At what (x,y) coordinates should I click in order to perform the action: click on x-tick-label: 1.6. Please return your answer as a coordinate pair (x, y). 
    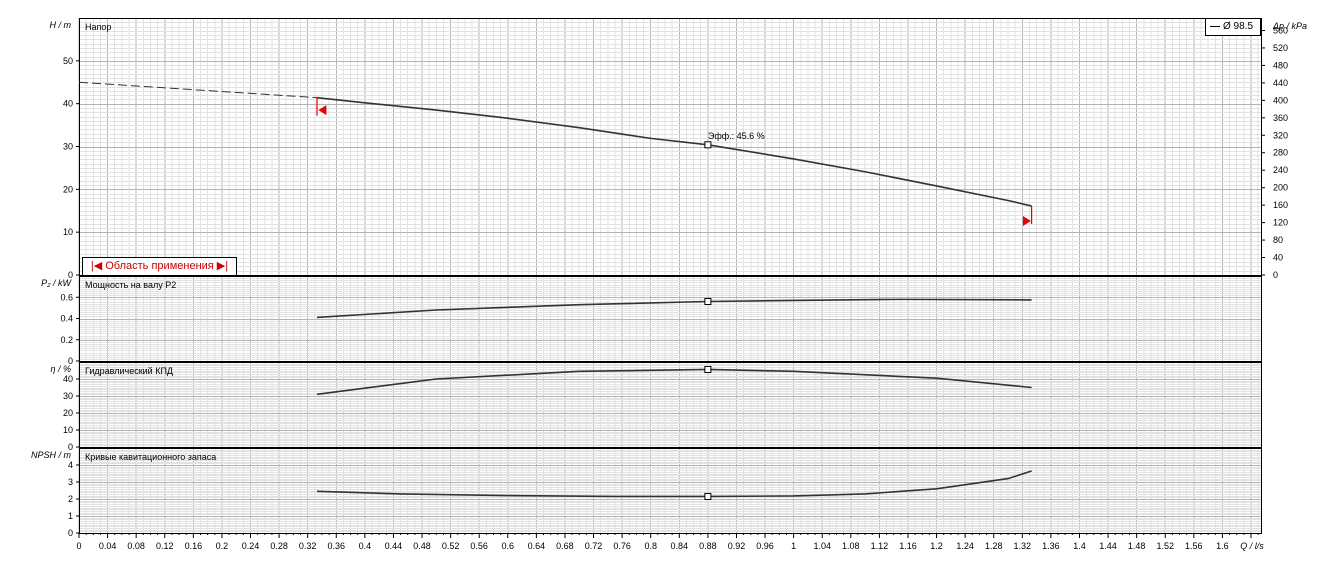
    Looking at the image, I should click on (1222, 546).